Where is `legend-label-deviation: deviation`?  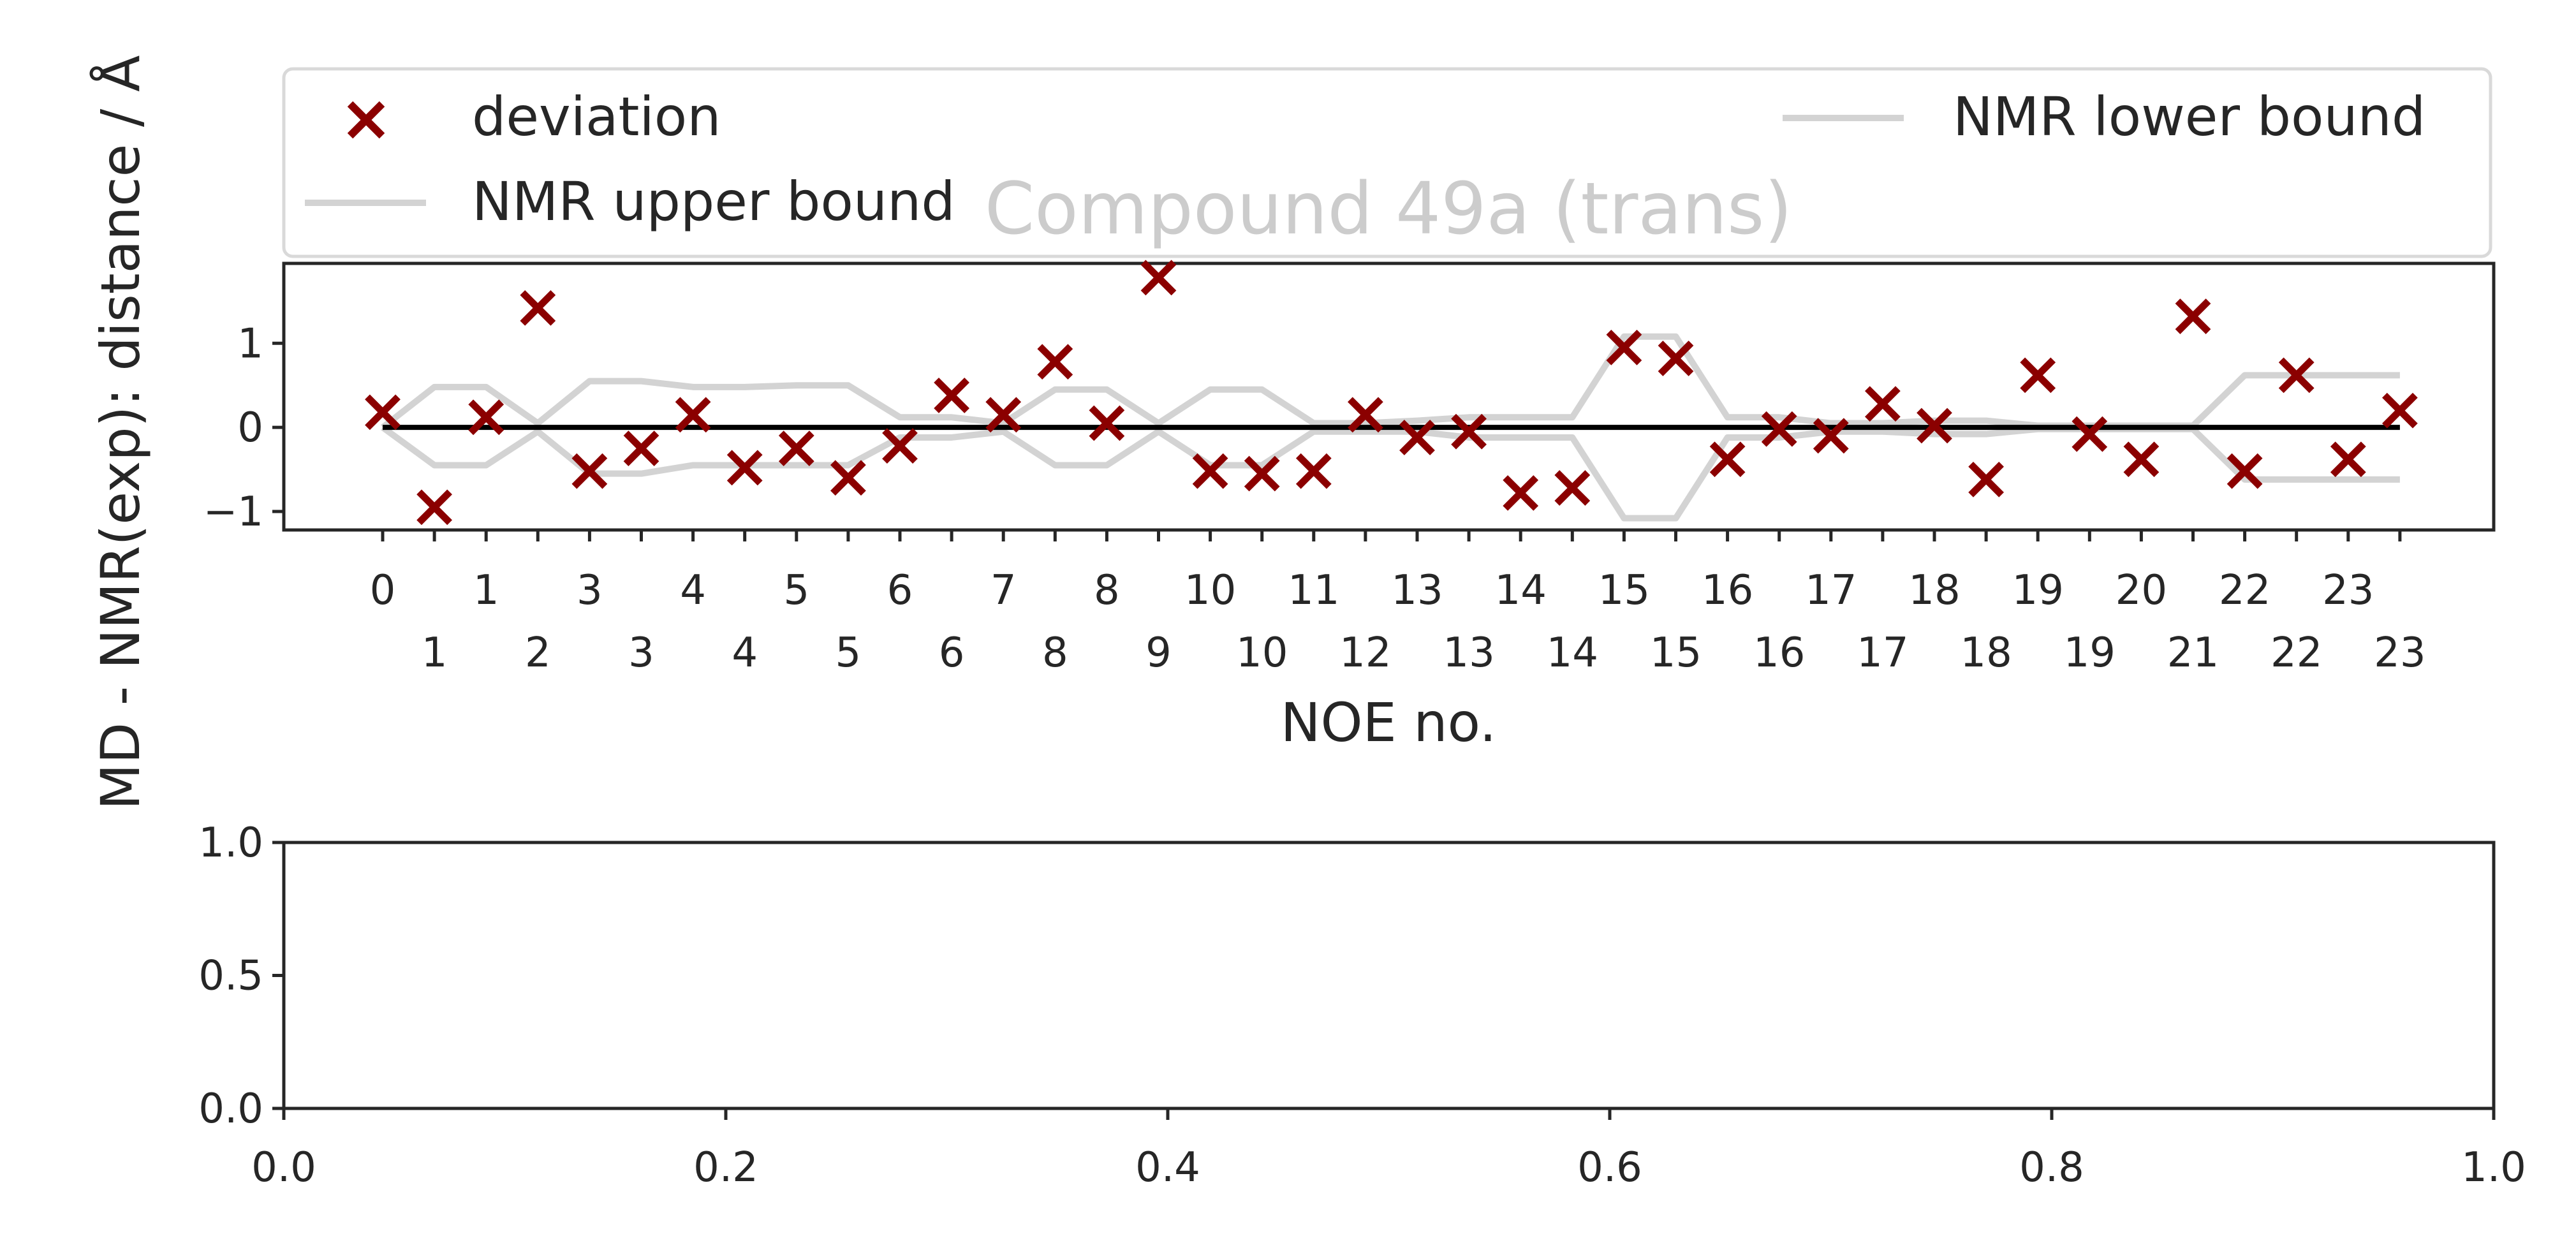 legend-label-deviation: deviation is located at coordinates (596, 116).